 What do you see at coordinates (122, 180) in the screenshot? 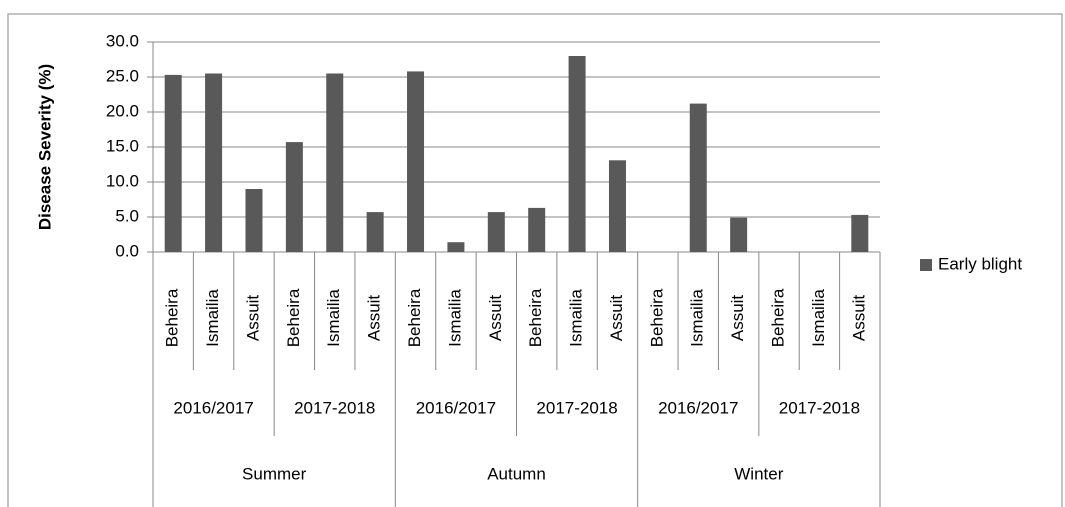
I see `y-tick-label: 10.0` at bounding box center [122, 180].